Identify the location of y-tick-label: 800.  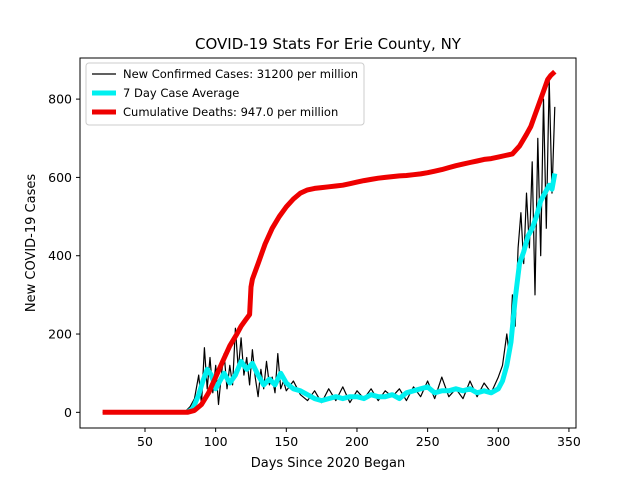
(60, 99).